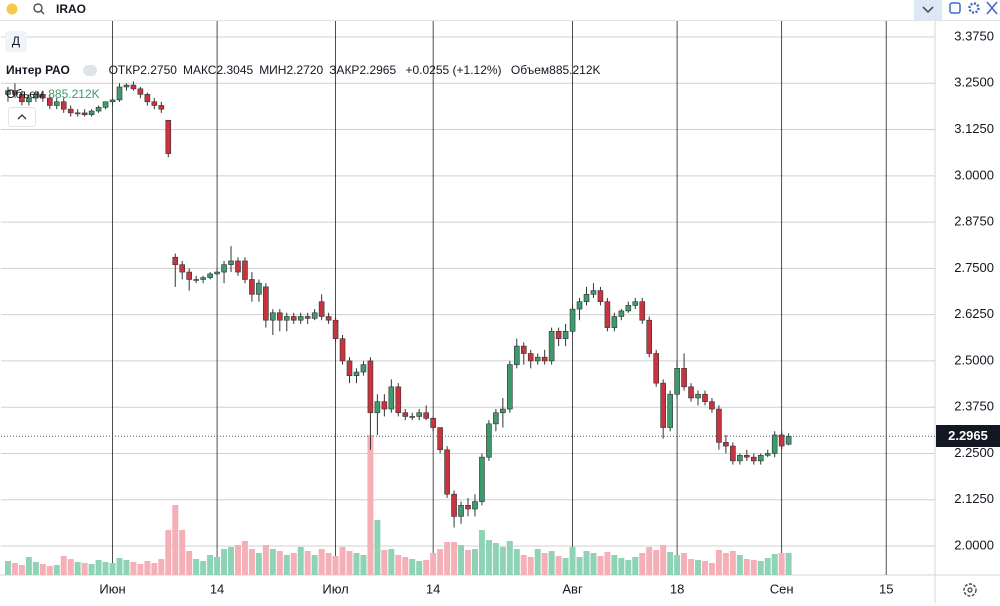 The width and height of the screenshot is (1000, 606). What do you see at coordinates (74, 94) in the screenshot?
I see `volume-value: 885.212K` at bounding box center [74, 94].